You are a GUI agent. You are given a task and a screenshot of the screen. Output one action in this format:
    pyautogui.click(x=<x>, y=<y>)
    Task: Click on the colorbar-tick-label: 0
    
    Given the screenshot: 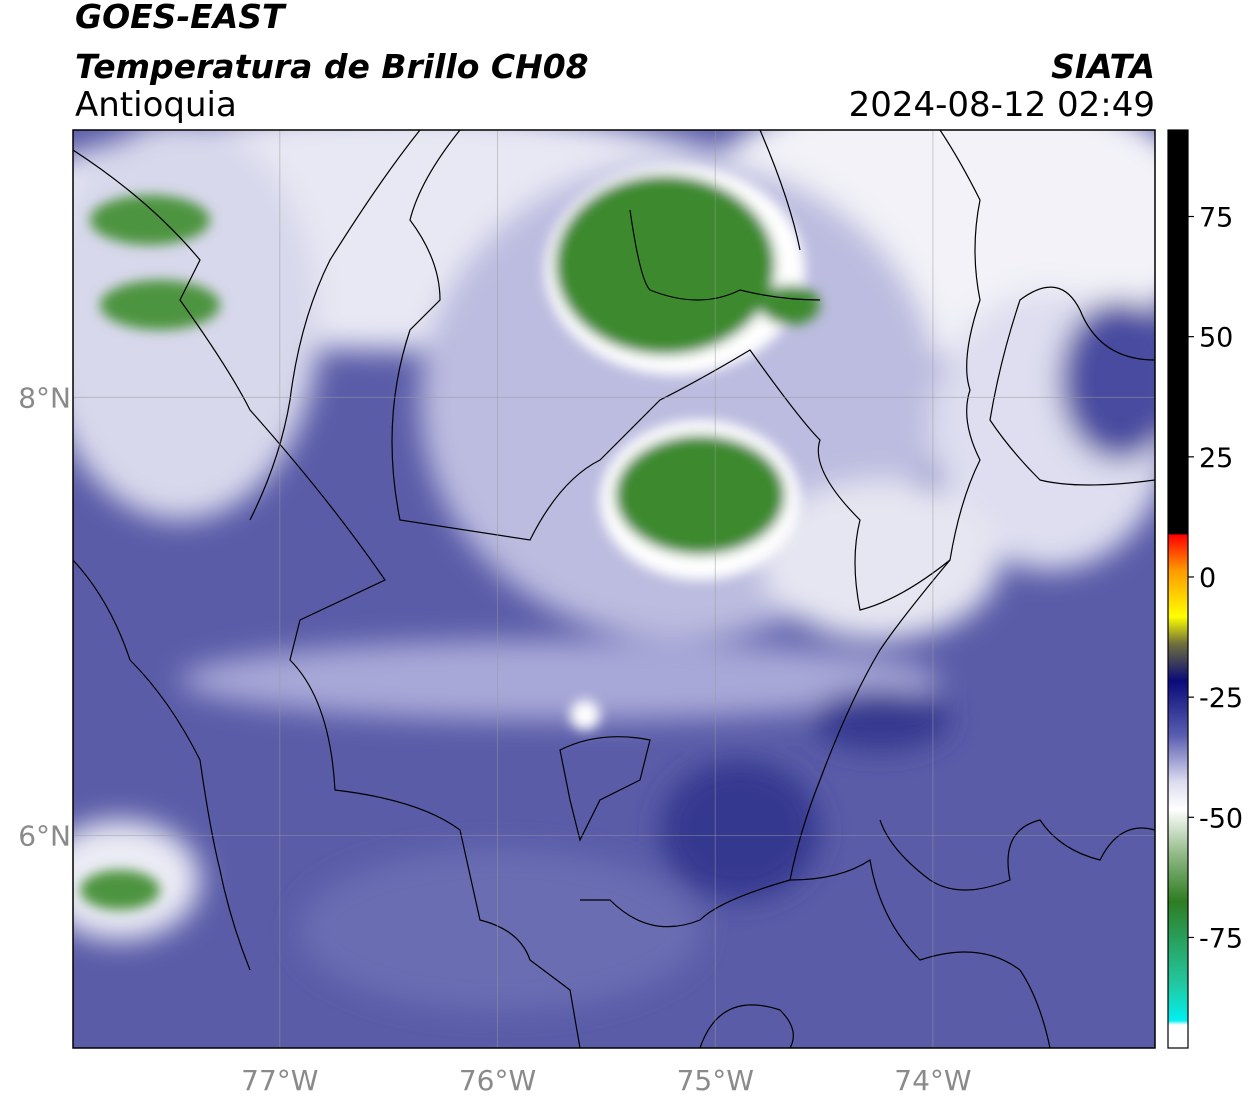 What is the action you would take?
    pyautogui.click(x=1207, y=578)
    